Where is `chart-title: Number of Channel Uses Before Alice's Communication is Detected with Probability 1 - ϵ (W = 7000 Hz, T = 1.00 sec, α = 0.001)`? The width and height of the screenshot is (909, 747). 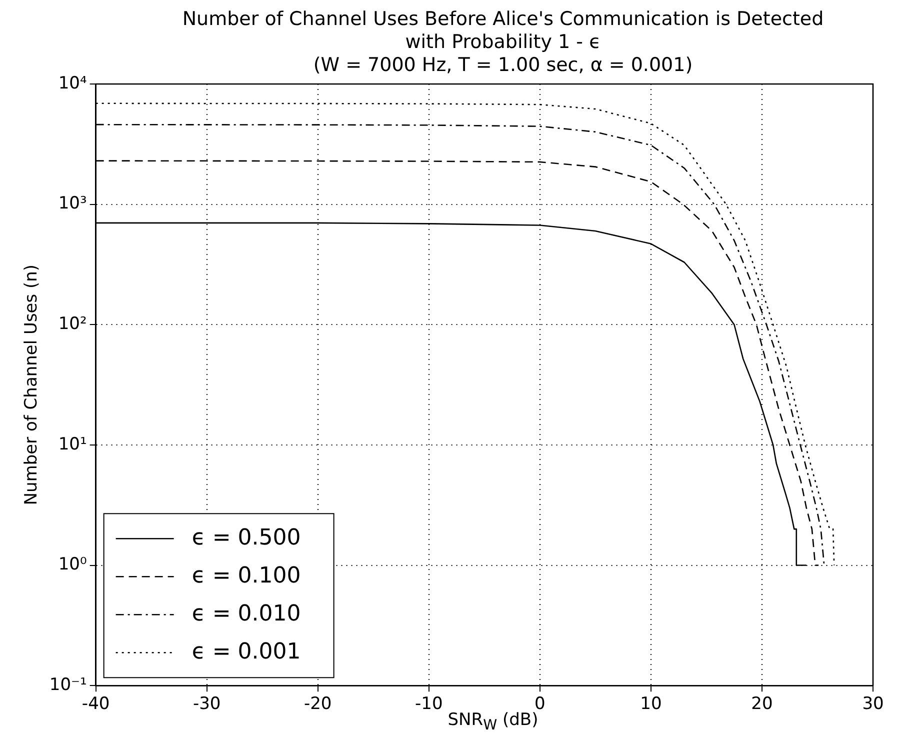
chart-title: Number of Channel Uses Before Alice's Communication is Detected with Probability 1 - ϵ (W = 7000 Hz, T = 1.00 sec, α = 0.001) is located at coordinates (503, 42).